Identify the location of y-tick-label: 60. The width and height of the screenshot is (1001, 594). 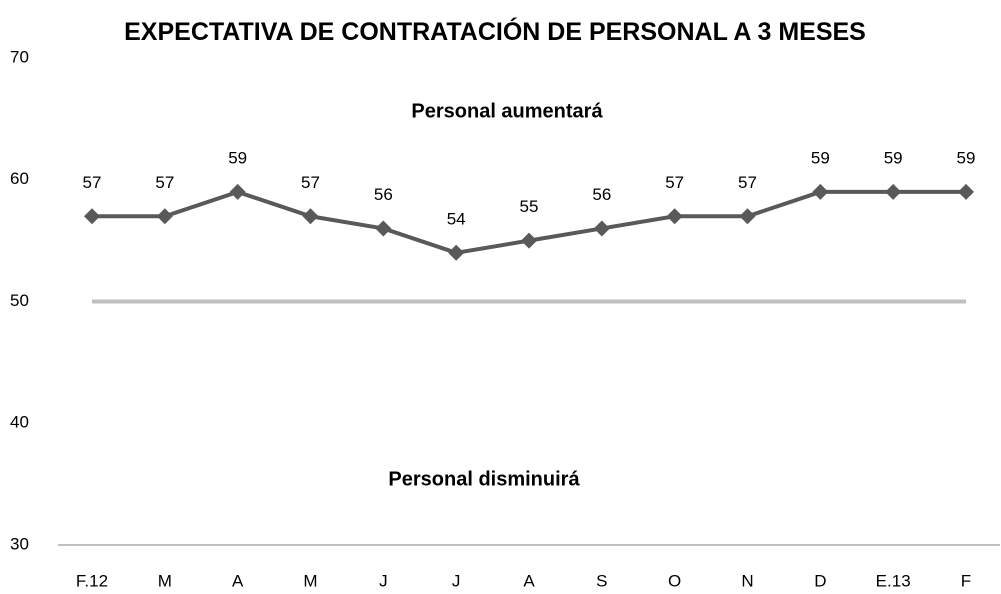
(19, 178).